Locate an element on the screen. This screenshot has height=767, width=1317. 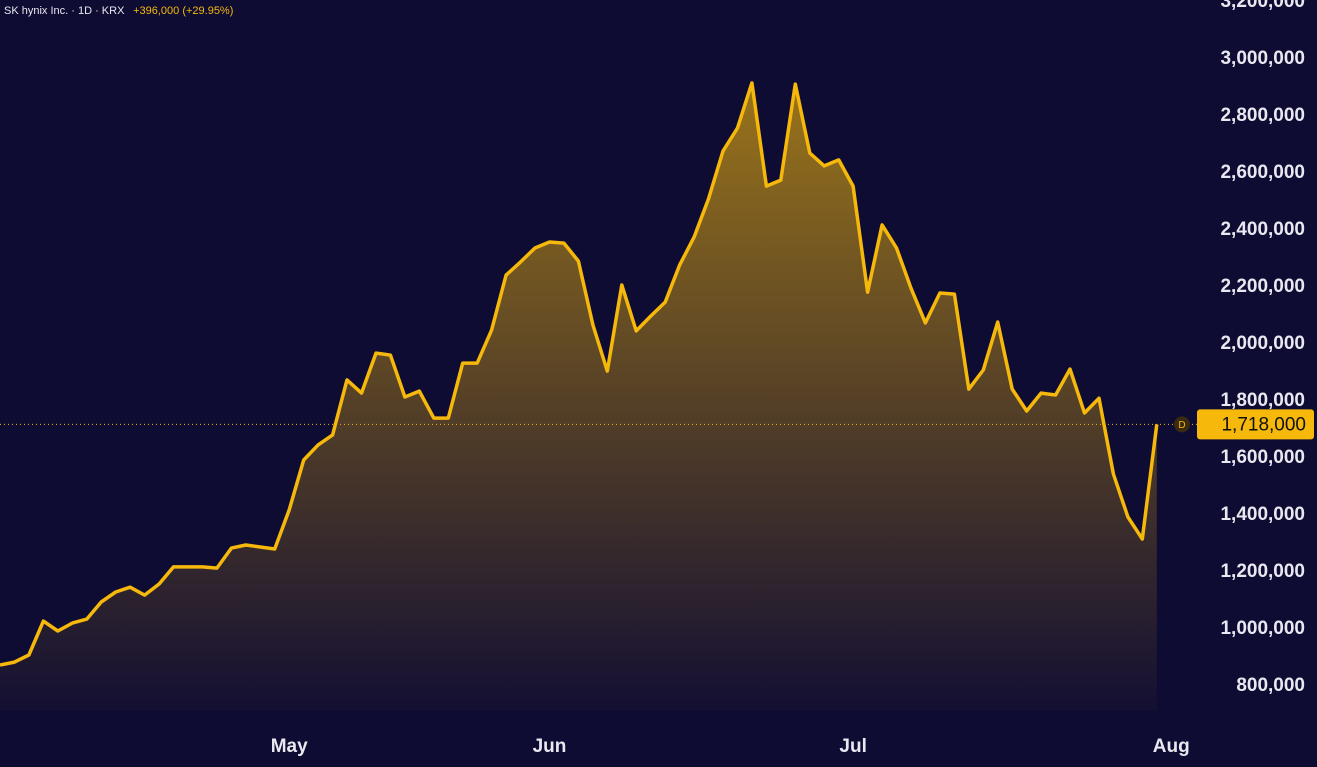
y-tick-label: 2,000,000 is located at coordinates (1262, 343).